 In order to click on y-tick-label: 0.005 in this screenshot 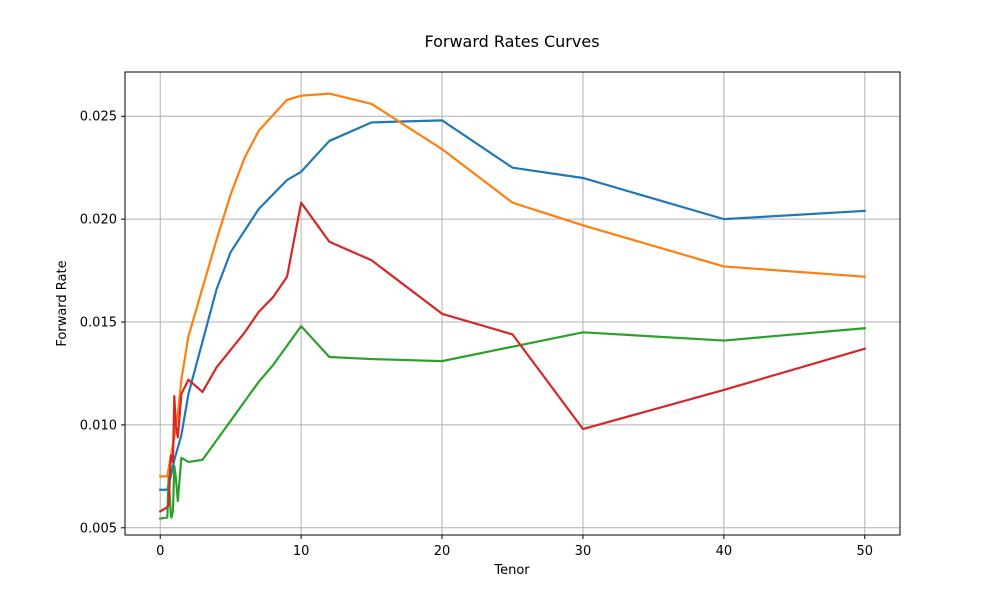, I will do `click(98, 528)`.